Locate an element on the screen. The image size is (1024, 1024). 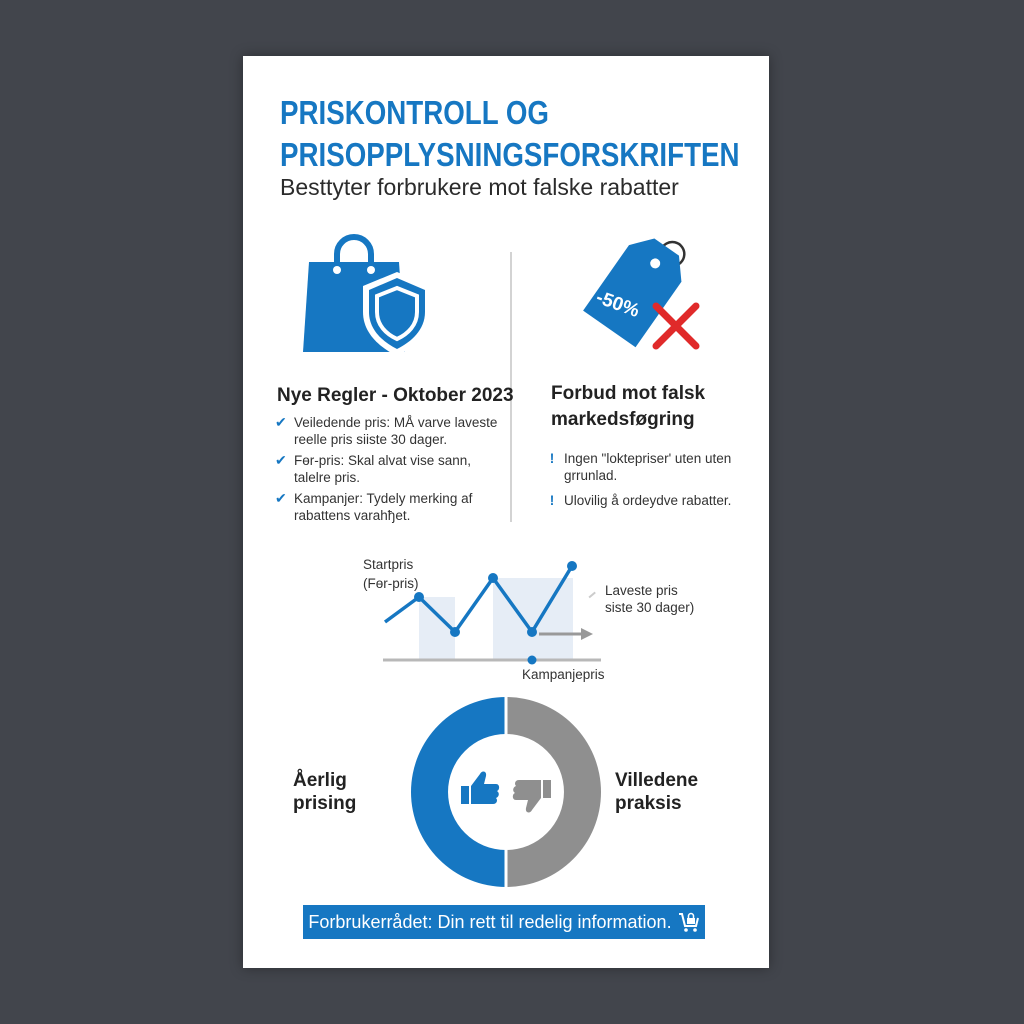
misleading-practice-label: Villedene praksis is located at coordinates (656, 792).